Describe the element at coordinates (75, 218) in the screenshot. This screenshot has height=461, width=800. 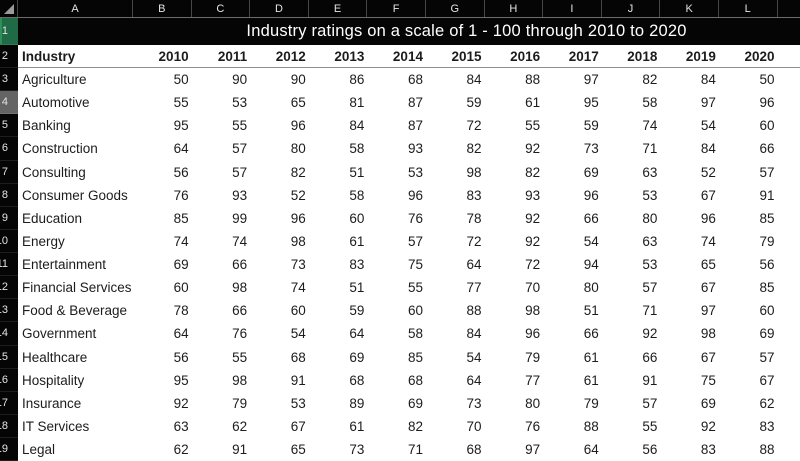
I see `industry-name-cell: Education` at that location.